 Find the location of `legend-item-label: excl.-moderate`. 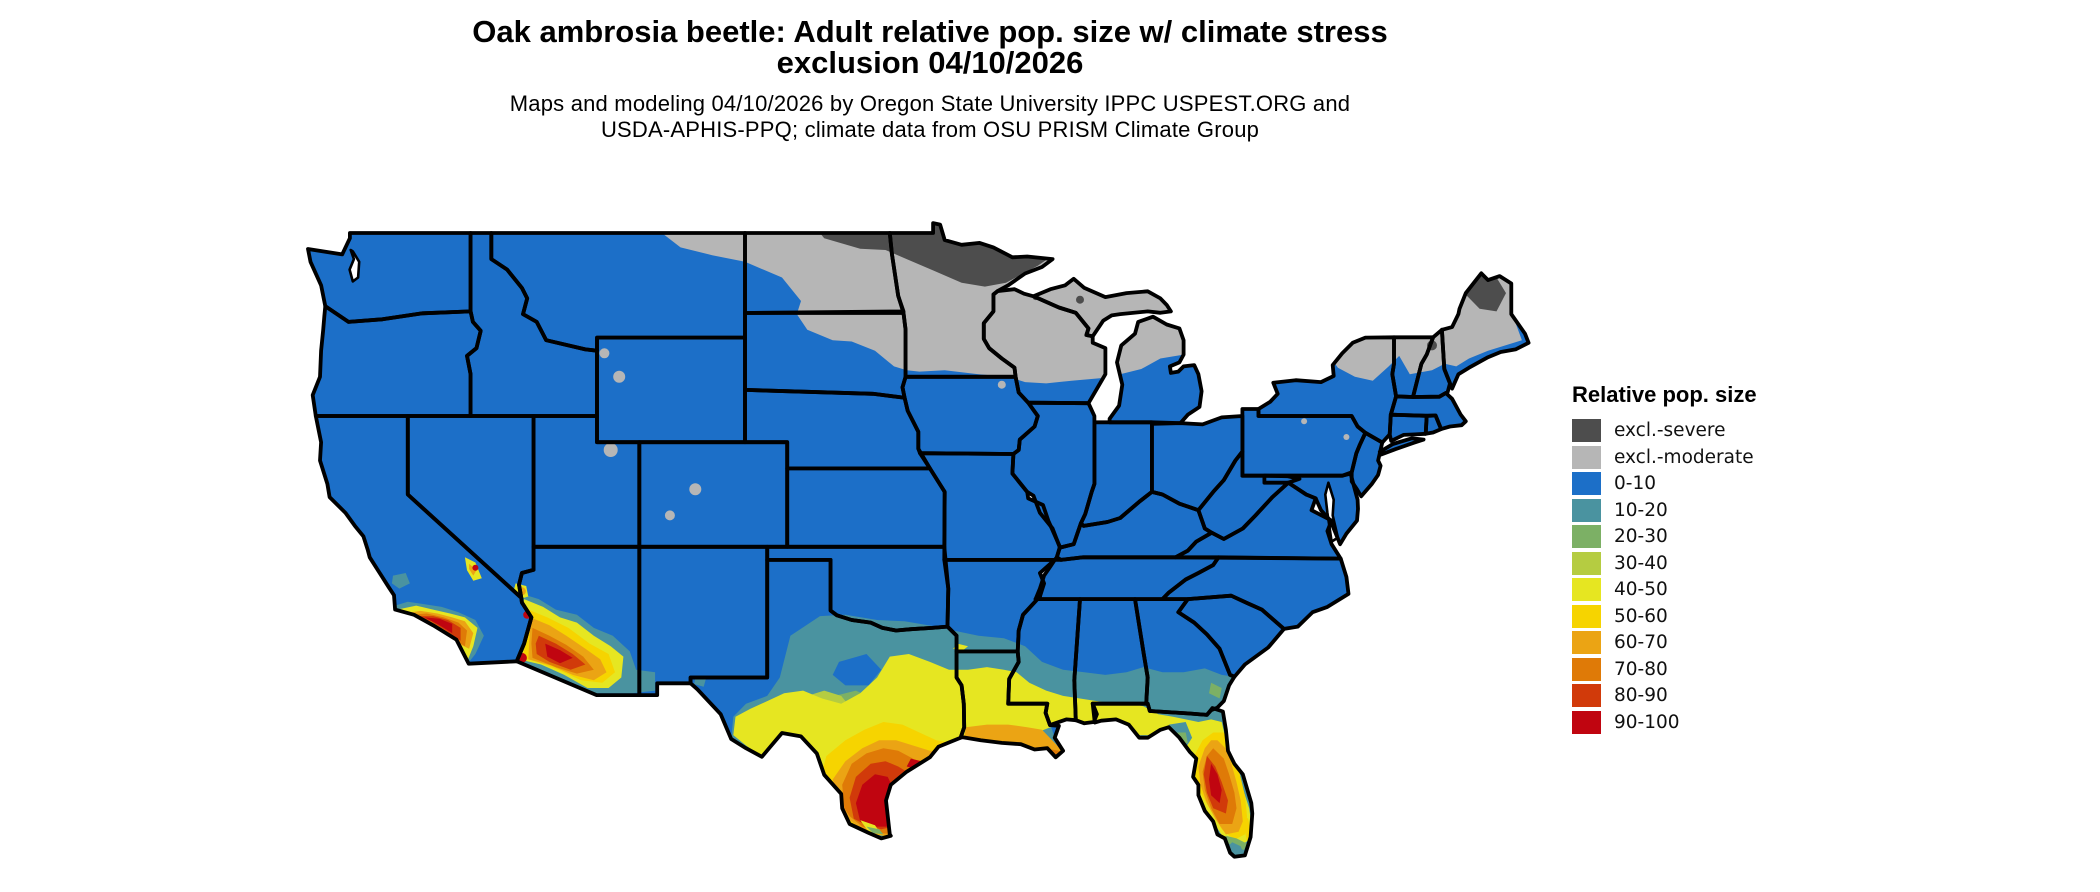

legend-item-label: excl.-moderate is located at coordinates (1684, 457).